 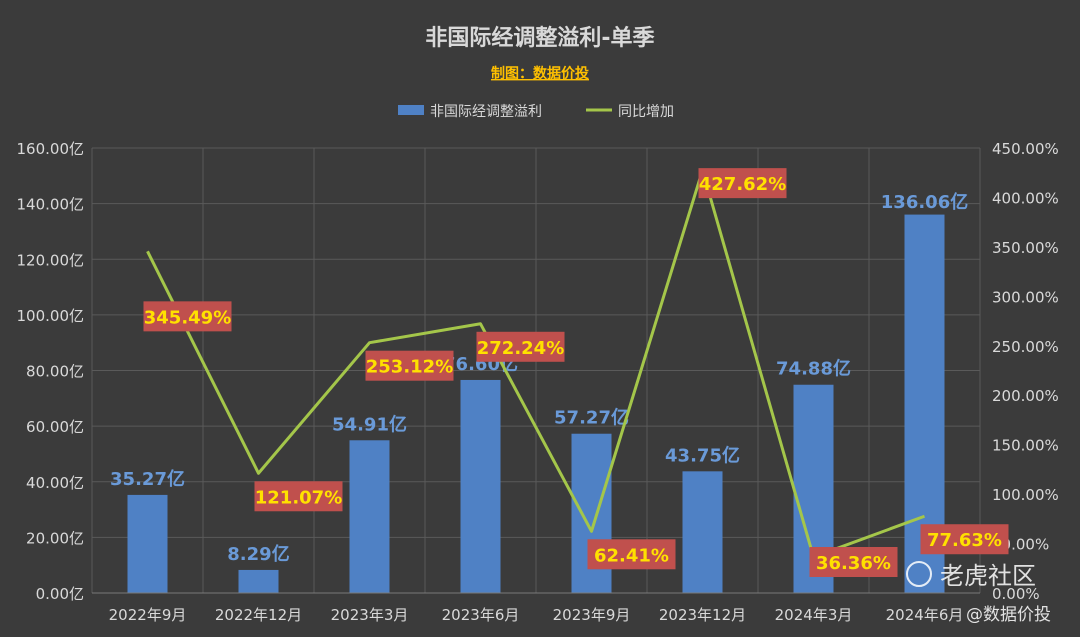 I want to click on bar-data-label: 74.88亿, so click(x=813, y=369).